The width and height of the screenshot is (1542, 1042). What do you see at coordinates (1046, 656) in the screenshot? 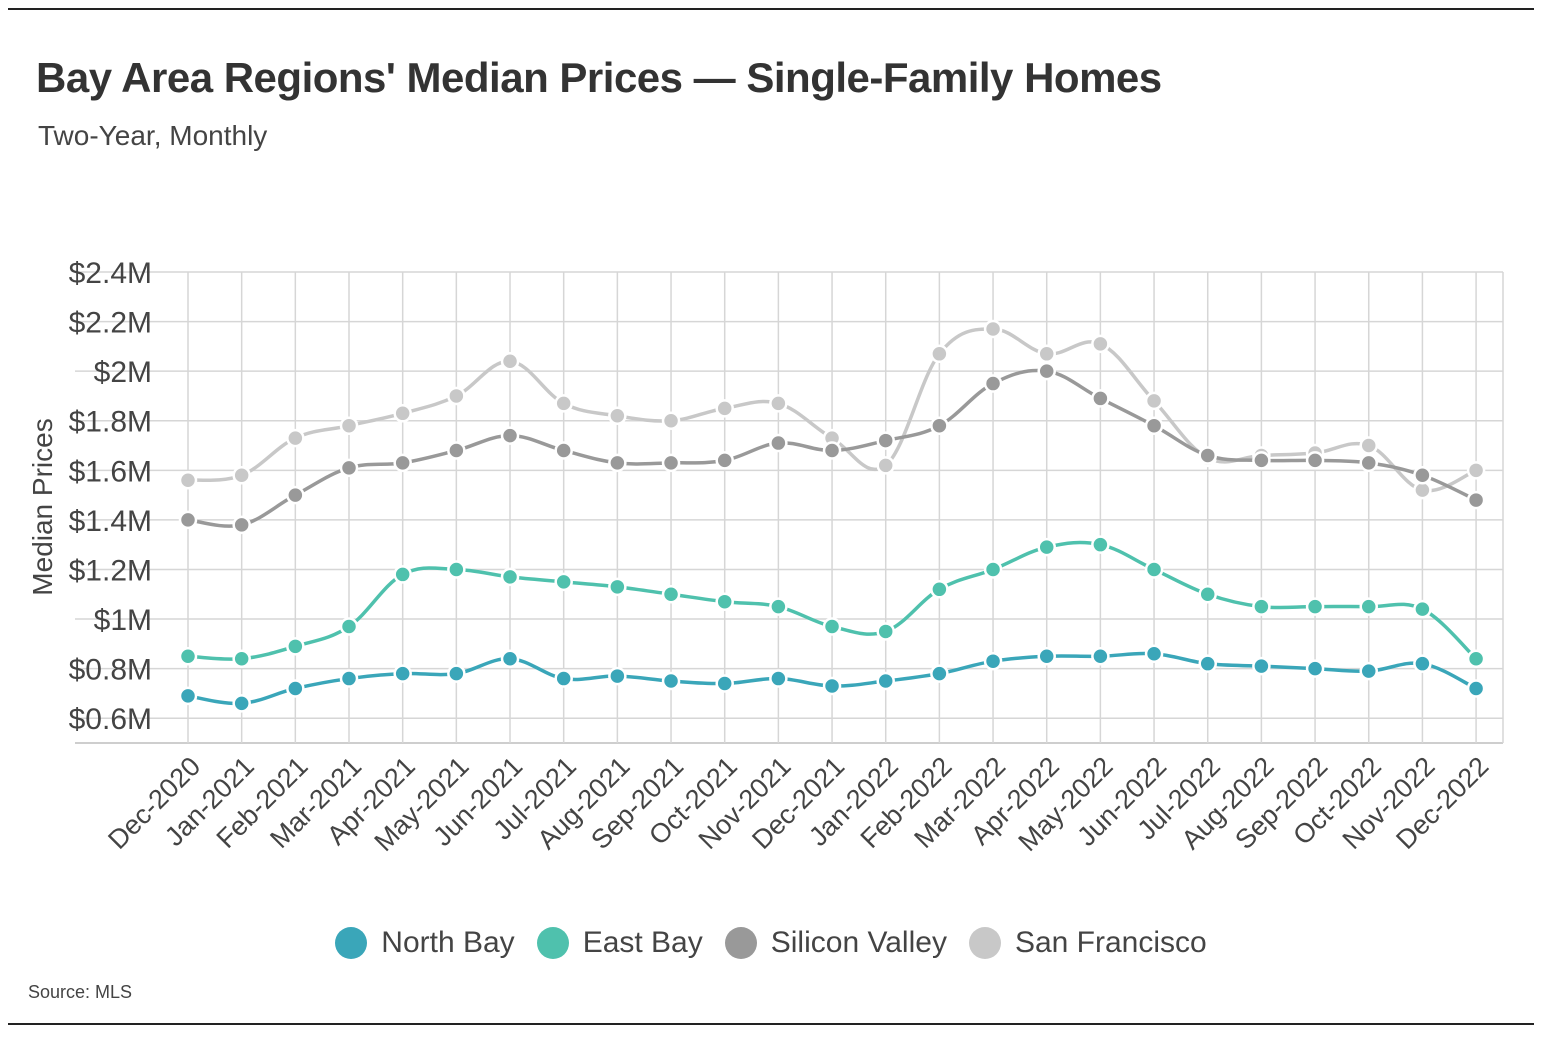
I see `point-north-bay-apr-2022` at bounding box center [1046, 656].